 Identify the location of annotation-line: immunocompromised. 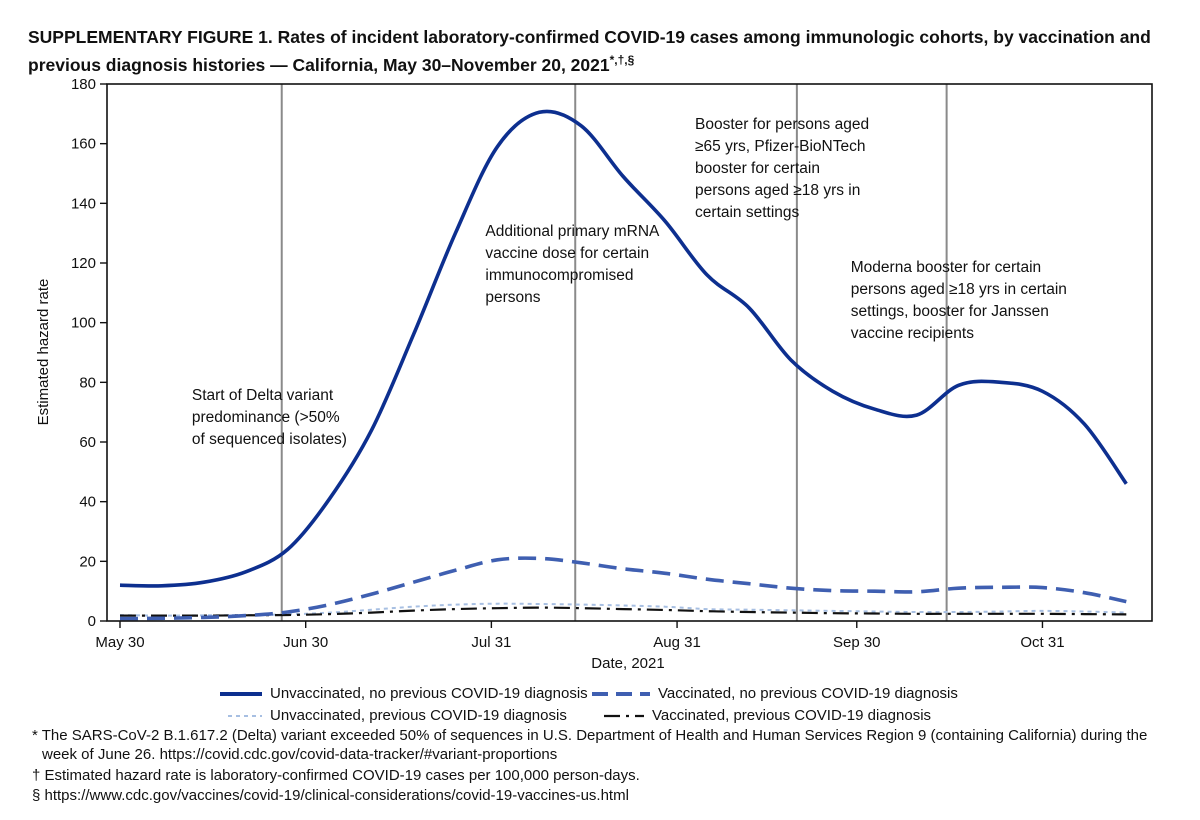
(559, 275).